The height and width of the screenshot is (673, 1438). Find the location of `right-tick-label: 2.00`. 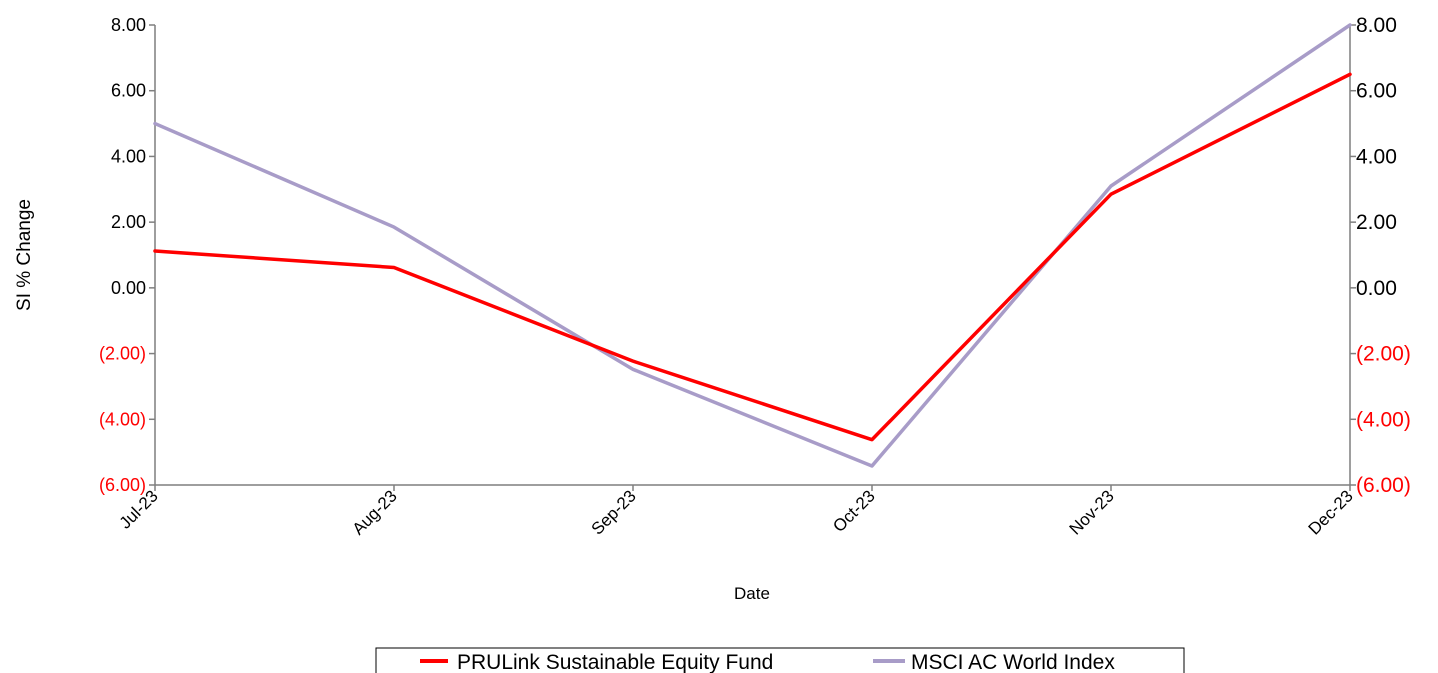

right-tick-label: 2.00 is located at coordinates (1376, 222).